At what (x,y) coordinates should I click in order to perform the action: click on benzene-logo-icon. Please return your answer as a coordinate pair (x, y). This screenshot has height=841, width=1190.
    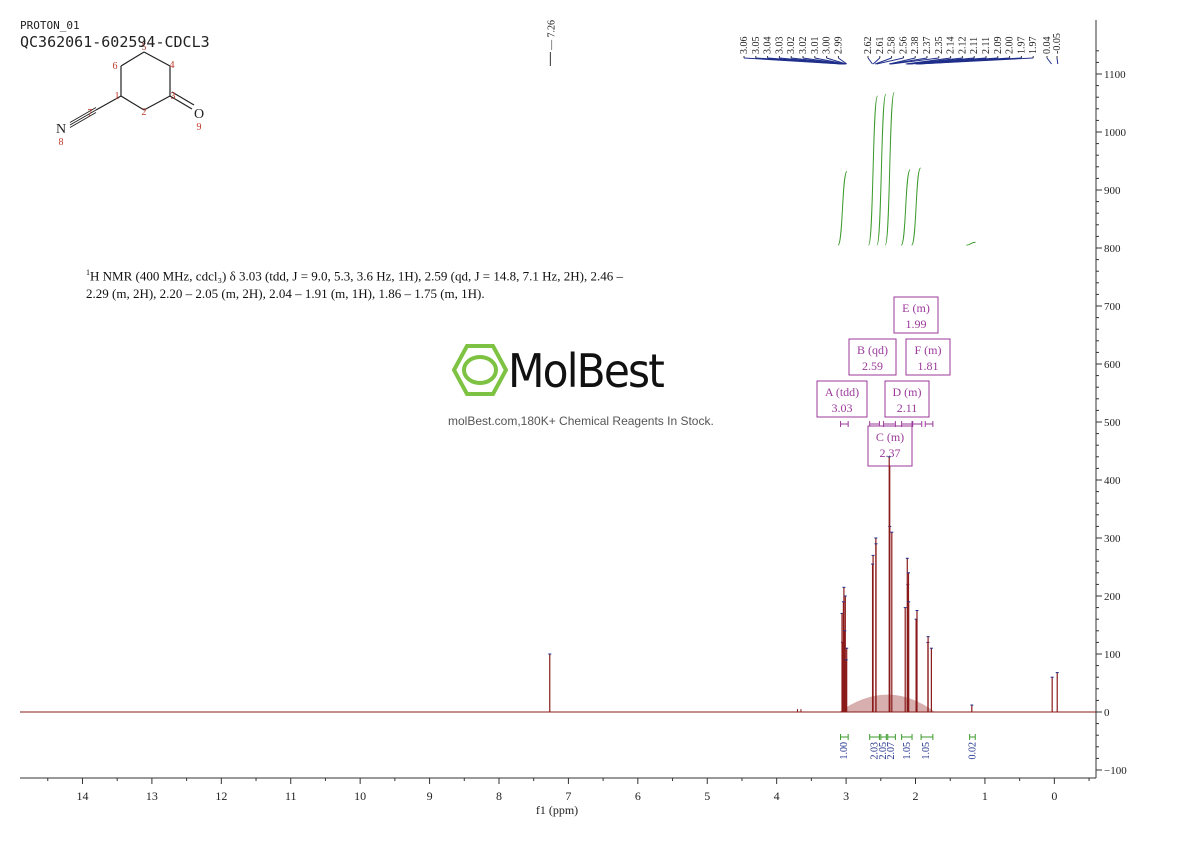
    Looking at the image, I should click on (480, 370).